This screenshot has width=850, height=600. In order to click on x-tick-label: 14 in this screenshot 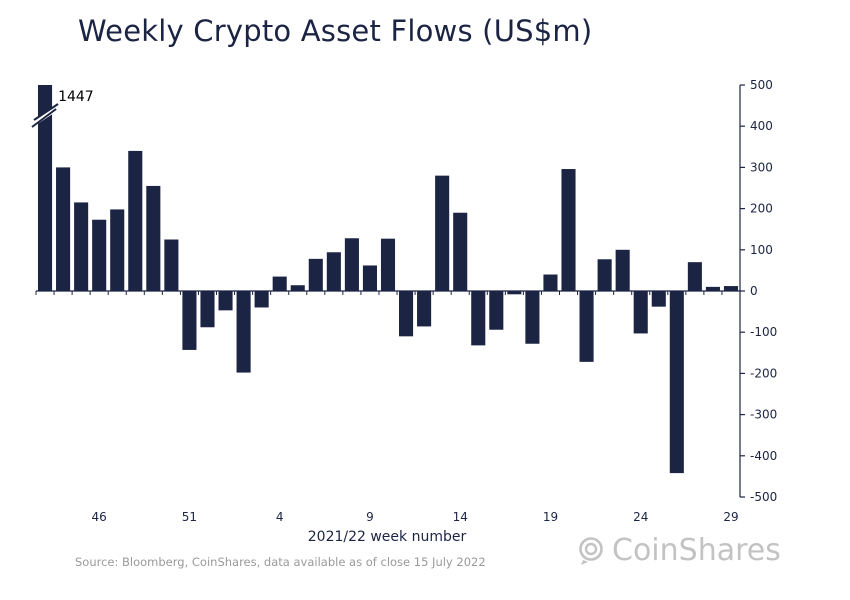, I will do `click(460, 517)`.